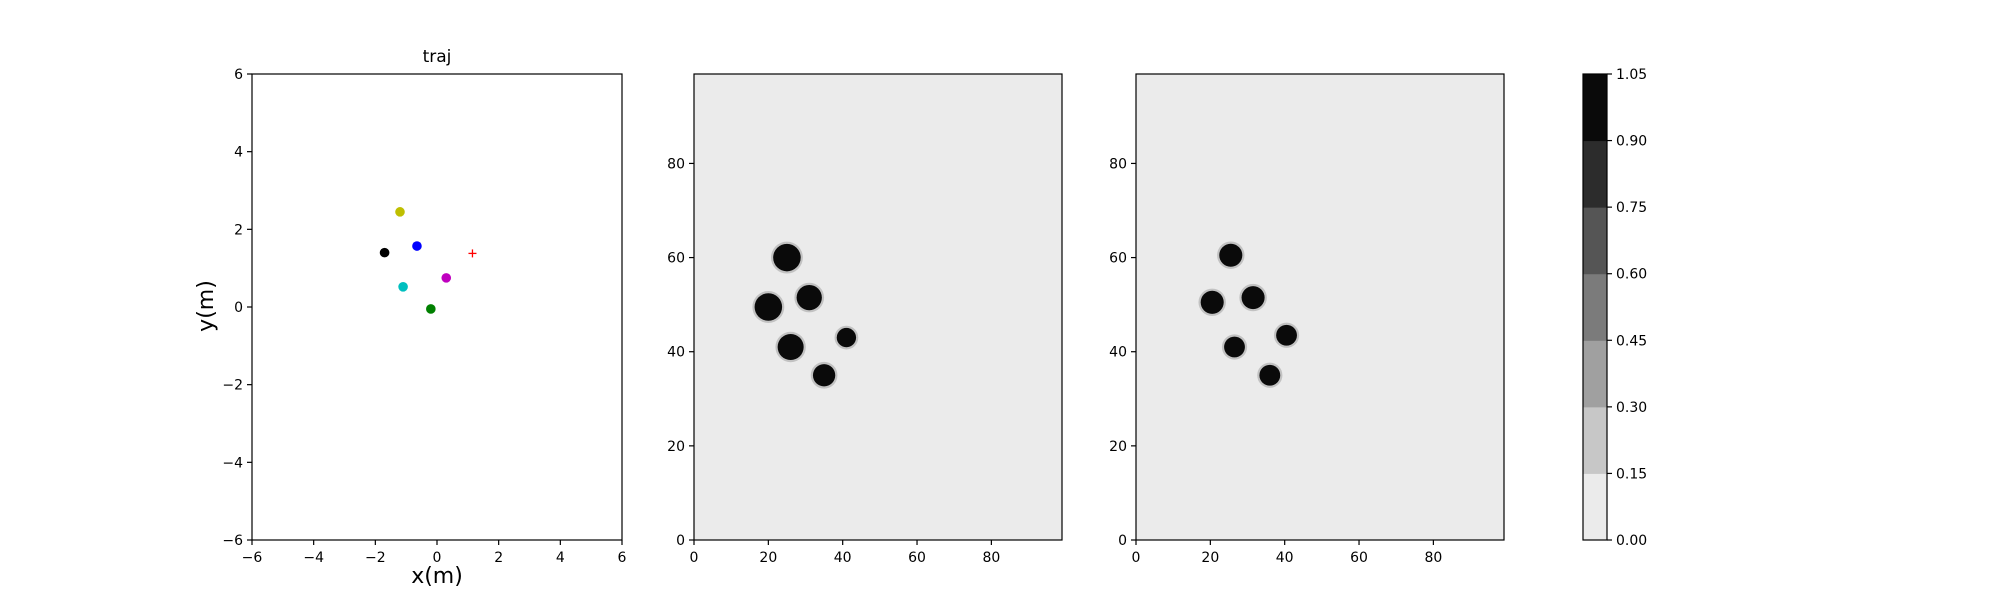 Image resolution: width=2000 pixels, height=600 pixels. What do you see at coordinates (437, 57) in the screenshot?
I see `traj-title: traj` at bounding box center [437, 57].